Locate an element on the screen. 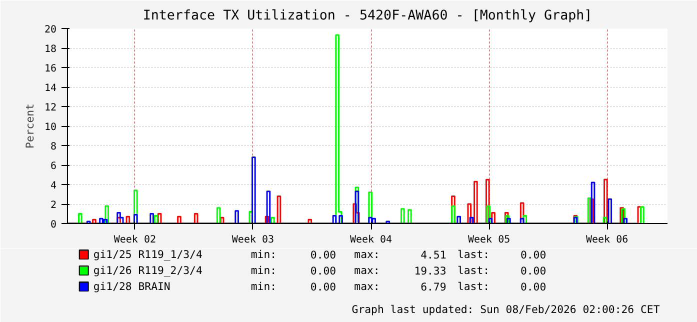 Image resolution: width=697 pixels, height=322 pixels. y-tick-label: 8 is located at coordinates (53, 147).